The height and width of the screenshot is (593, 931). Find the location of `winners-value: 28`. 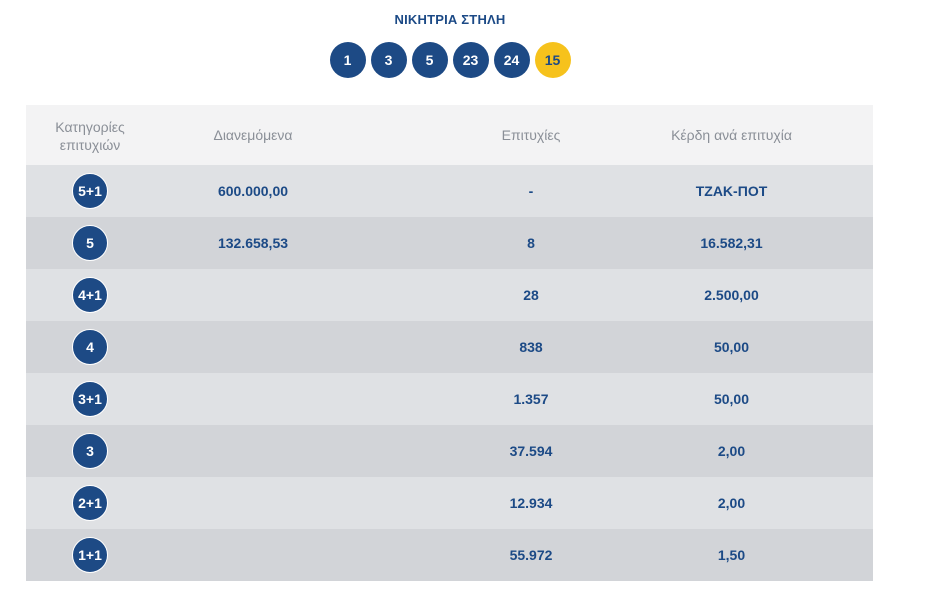

winners-value: 28 is located at coordinates (531, 295).